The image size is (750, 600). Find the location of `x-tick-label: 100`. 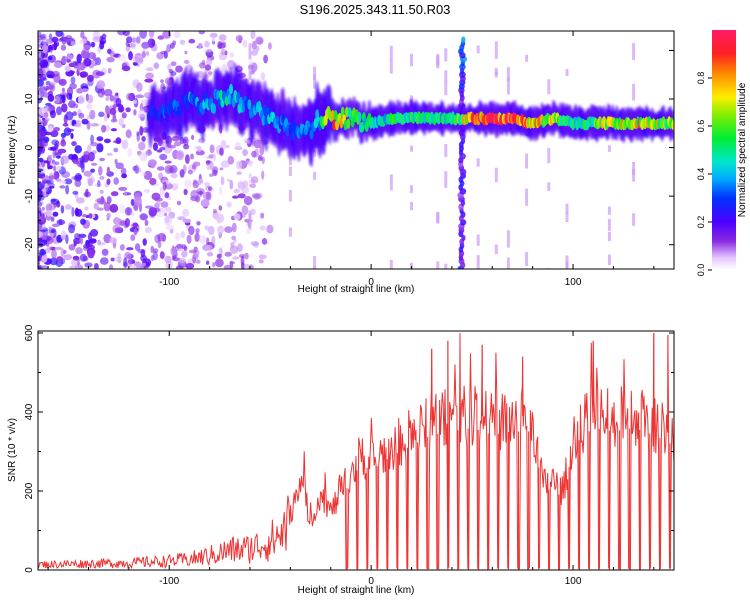

x-tick-label: 100 is located at coordinates (573, 581).